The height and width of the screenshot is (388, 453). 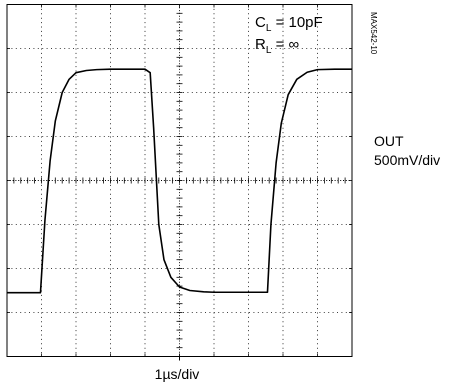 I want to click on channel-name: OUT, so click(x=389, y=141).